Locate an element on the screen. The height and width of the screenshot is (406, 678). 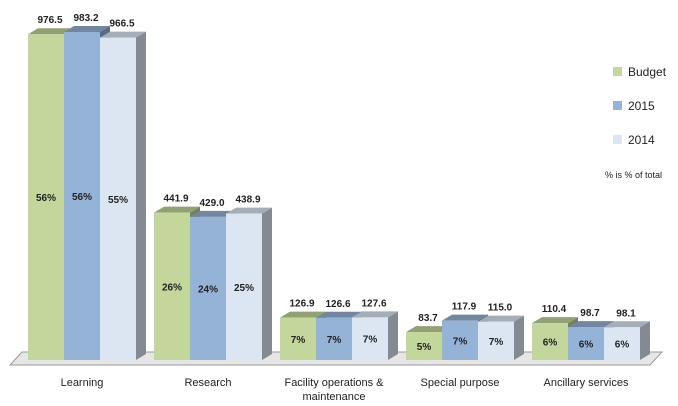
share-label: 5% is located at coordinates (424, 347).